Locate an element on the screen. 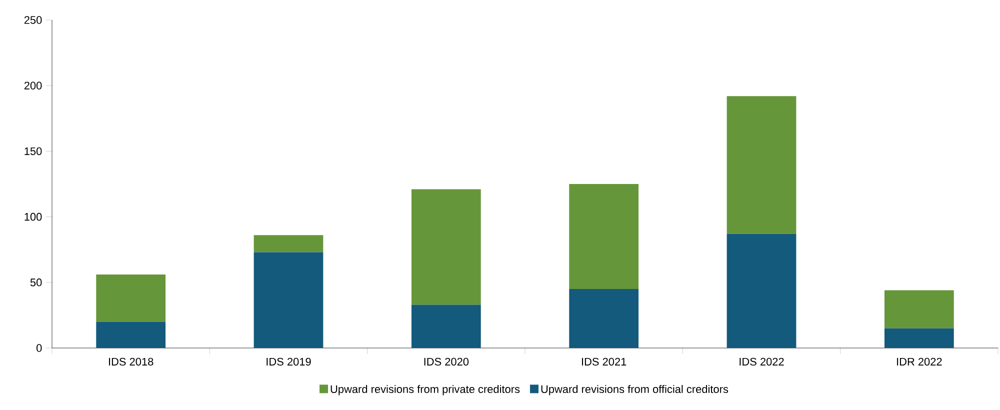 This screenshot has width=1000, height=410. x-tick-label: IDR 2022 is located at coordinates (919, 362).